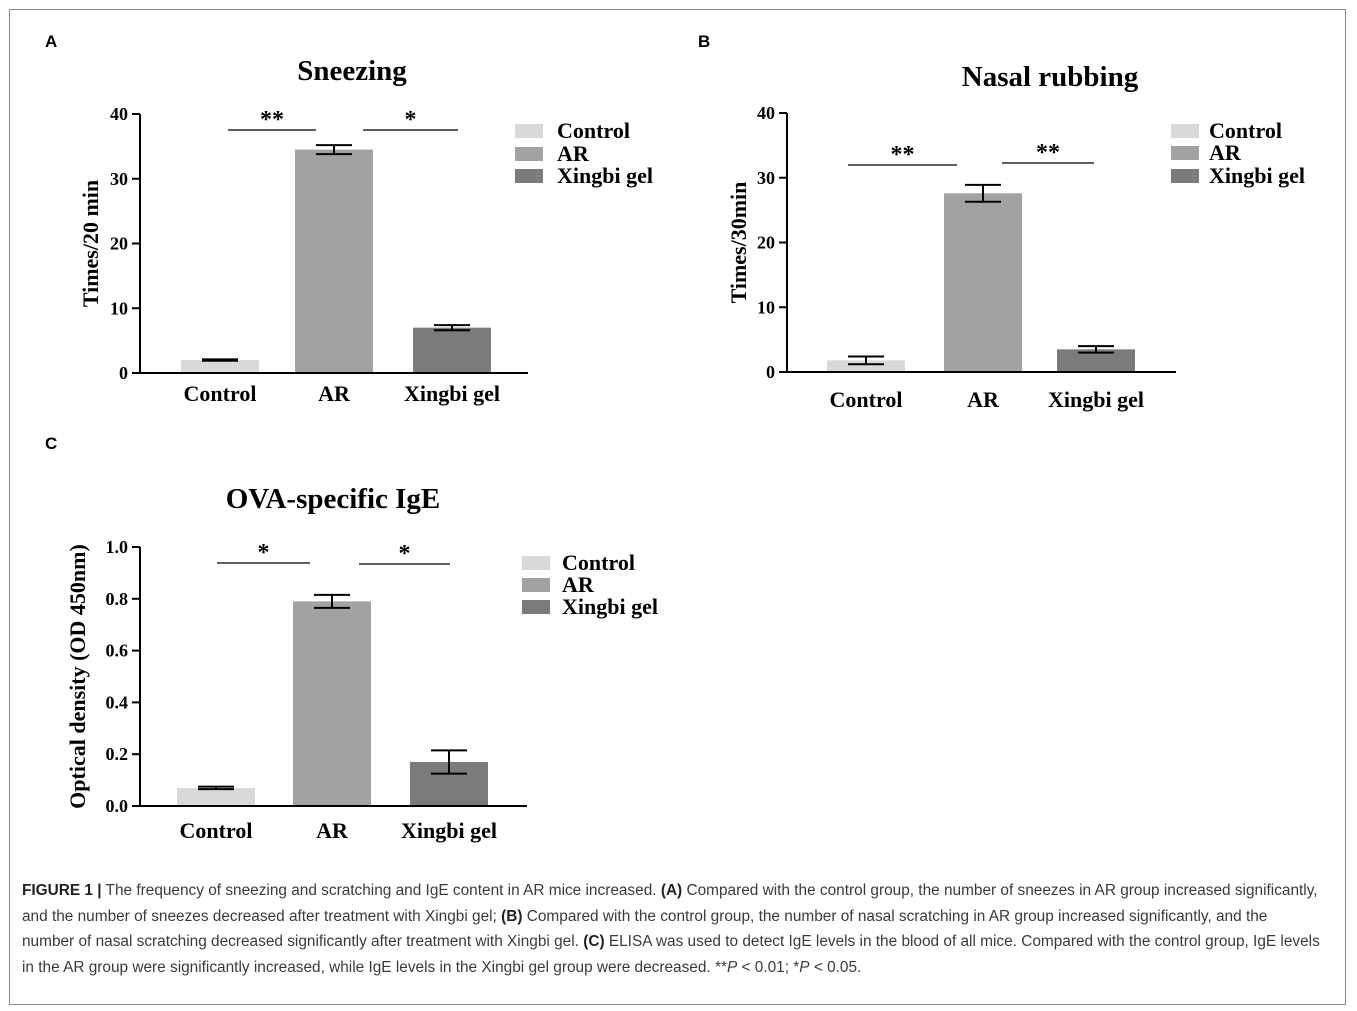 Image resolution: width=1357 pixels, height=1011 pixels. What do you see at coordinates (117, 547) in the screenshot?
I see `y-tick-label: 1.0` at bounding box center [117, 547].